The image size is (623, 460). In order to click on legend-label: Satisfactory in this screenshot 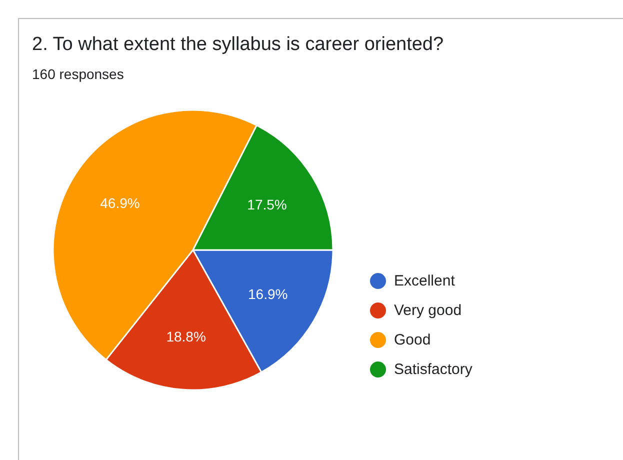, I will do `click(433, 369)`.